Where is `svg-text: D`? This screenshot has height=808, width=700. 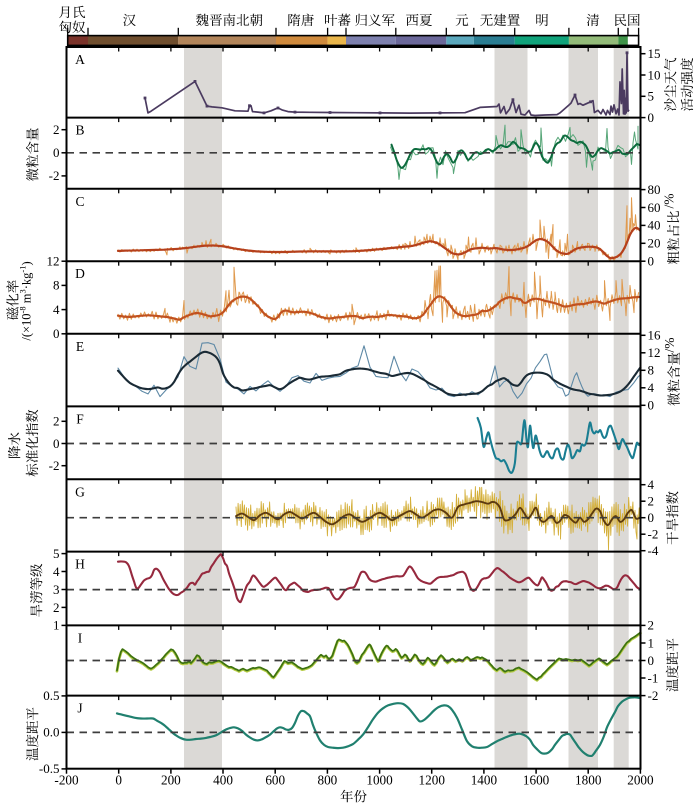
svg-text: D is located at coordinates (80, 273).